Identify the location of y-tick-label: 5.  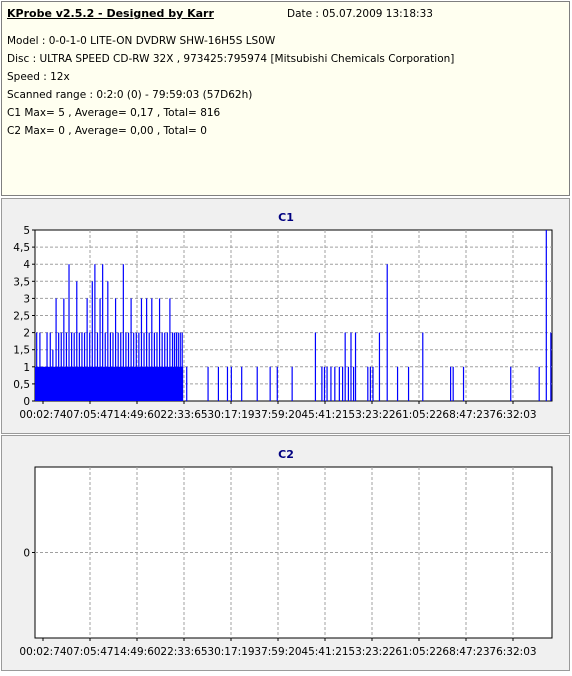
(26, 231).